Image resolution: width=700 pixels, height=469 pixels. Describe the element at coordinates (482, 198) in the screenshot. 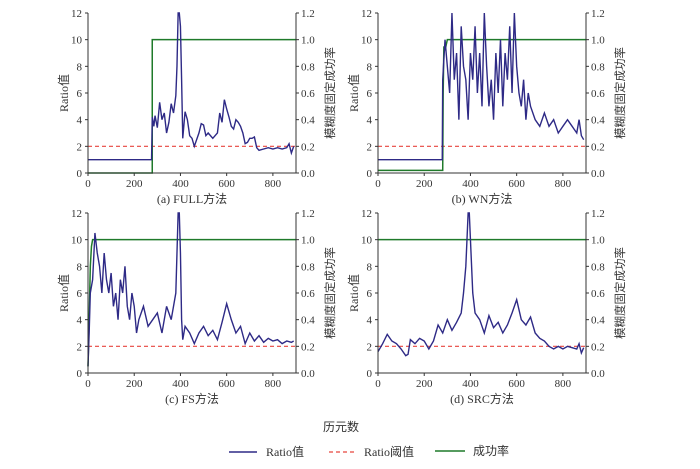

I see `subplot-caption: (b) WN方法` at that location.